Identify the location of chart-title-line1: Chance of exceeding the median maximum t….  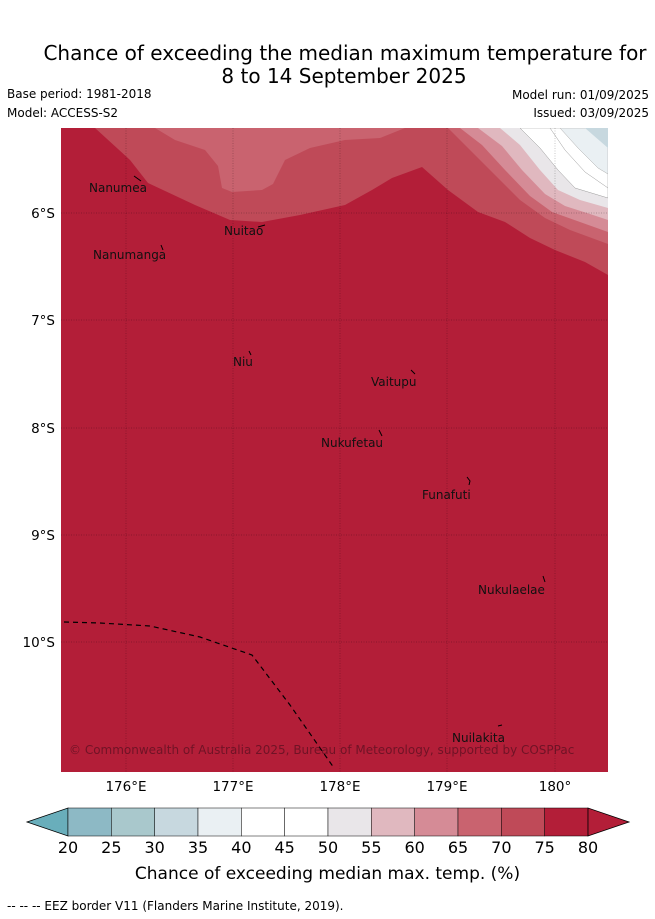
(345, 53).